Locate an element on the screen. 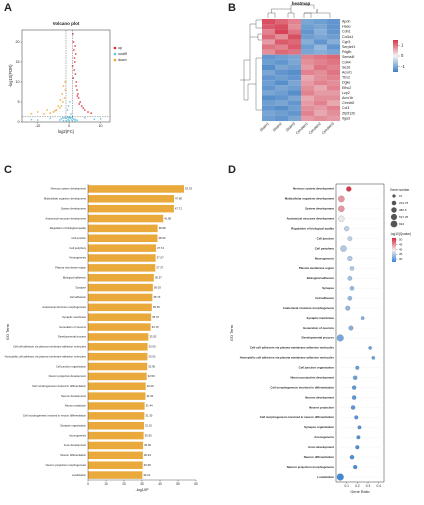  x-tick-label: 0.2 is located at coordinates (357, 486).